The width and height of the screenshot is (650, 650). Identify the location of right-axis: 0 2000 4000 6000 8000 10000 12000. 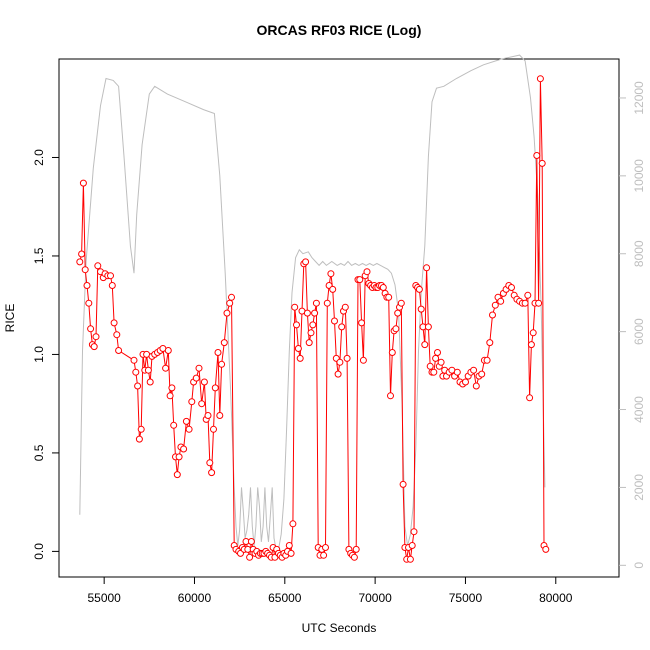
(632, 325).